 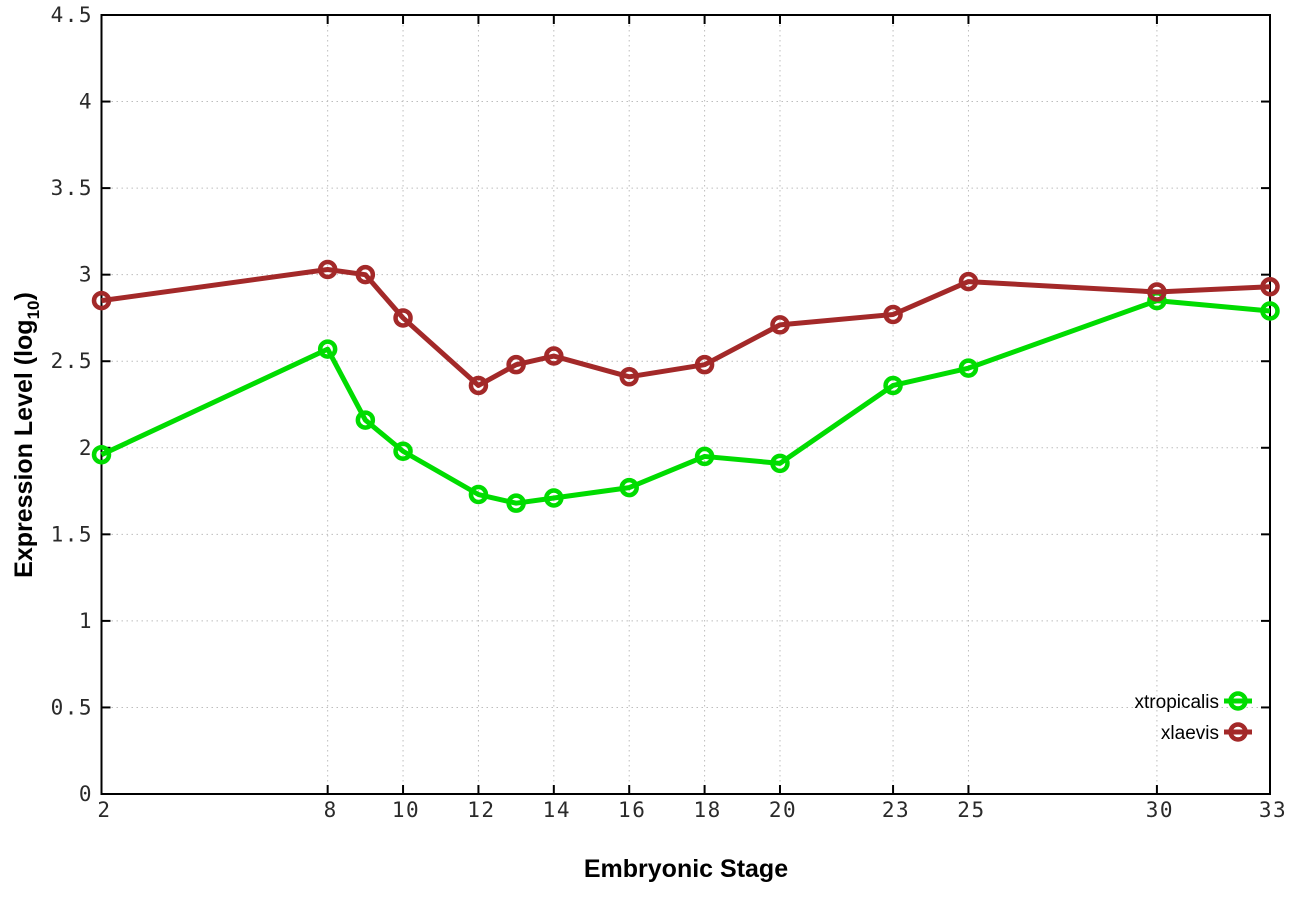 What do you see at coordinates (406, 810) in the screenshot?
I see `x-tick-label: 10` at bounding box center [406, 810].